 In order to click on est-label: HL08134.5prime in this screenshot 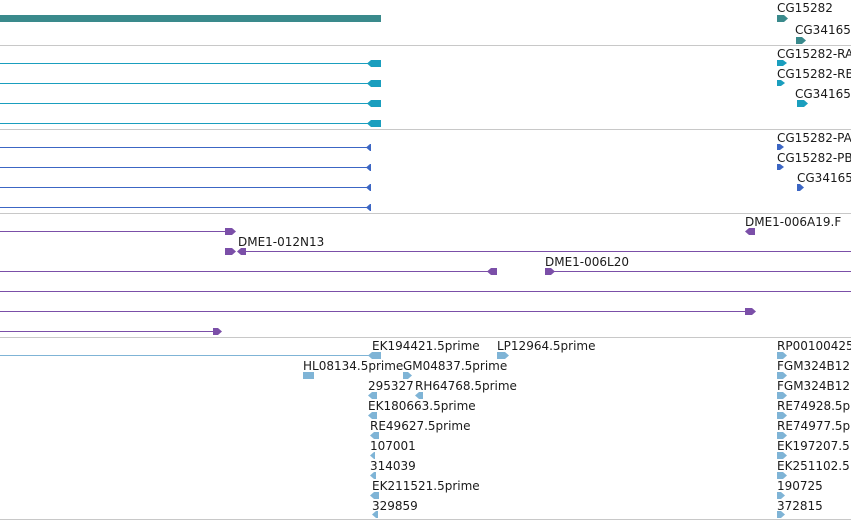, I will do `click(353, 366)`.